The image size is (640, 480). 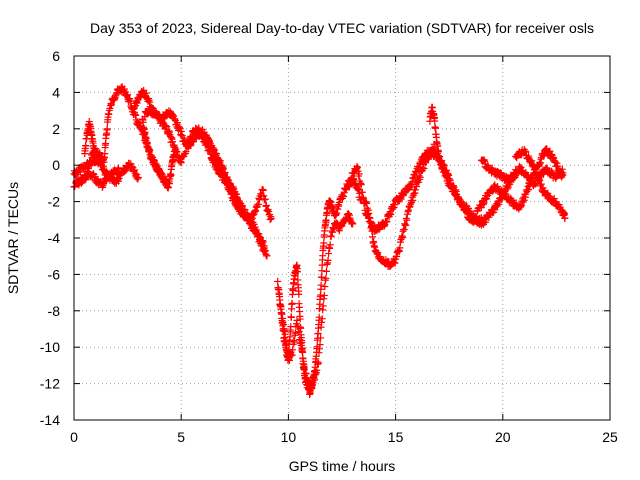 What do you see at coordinates (289, 437) in the screenshot?
I see `x-tick-label: 10` at bounding box center [289, 437].